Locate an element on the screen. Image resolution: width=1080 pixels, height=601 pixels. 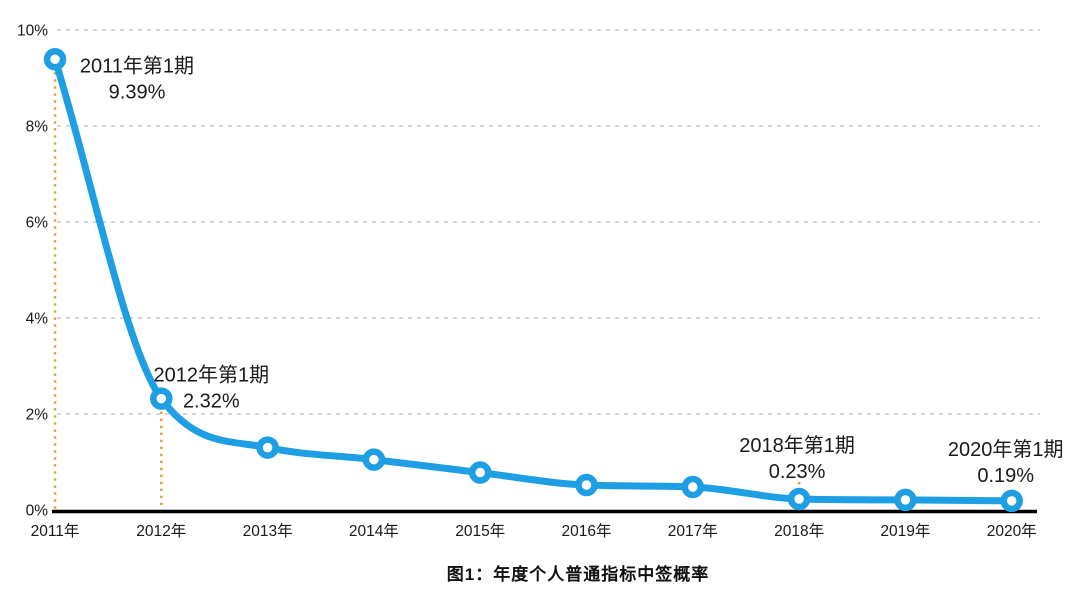
x-tick-label: 2020年 is located at coordinates (1012, 531).